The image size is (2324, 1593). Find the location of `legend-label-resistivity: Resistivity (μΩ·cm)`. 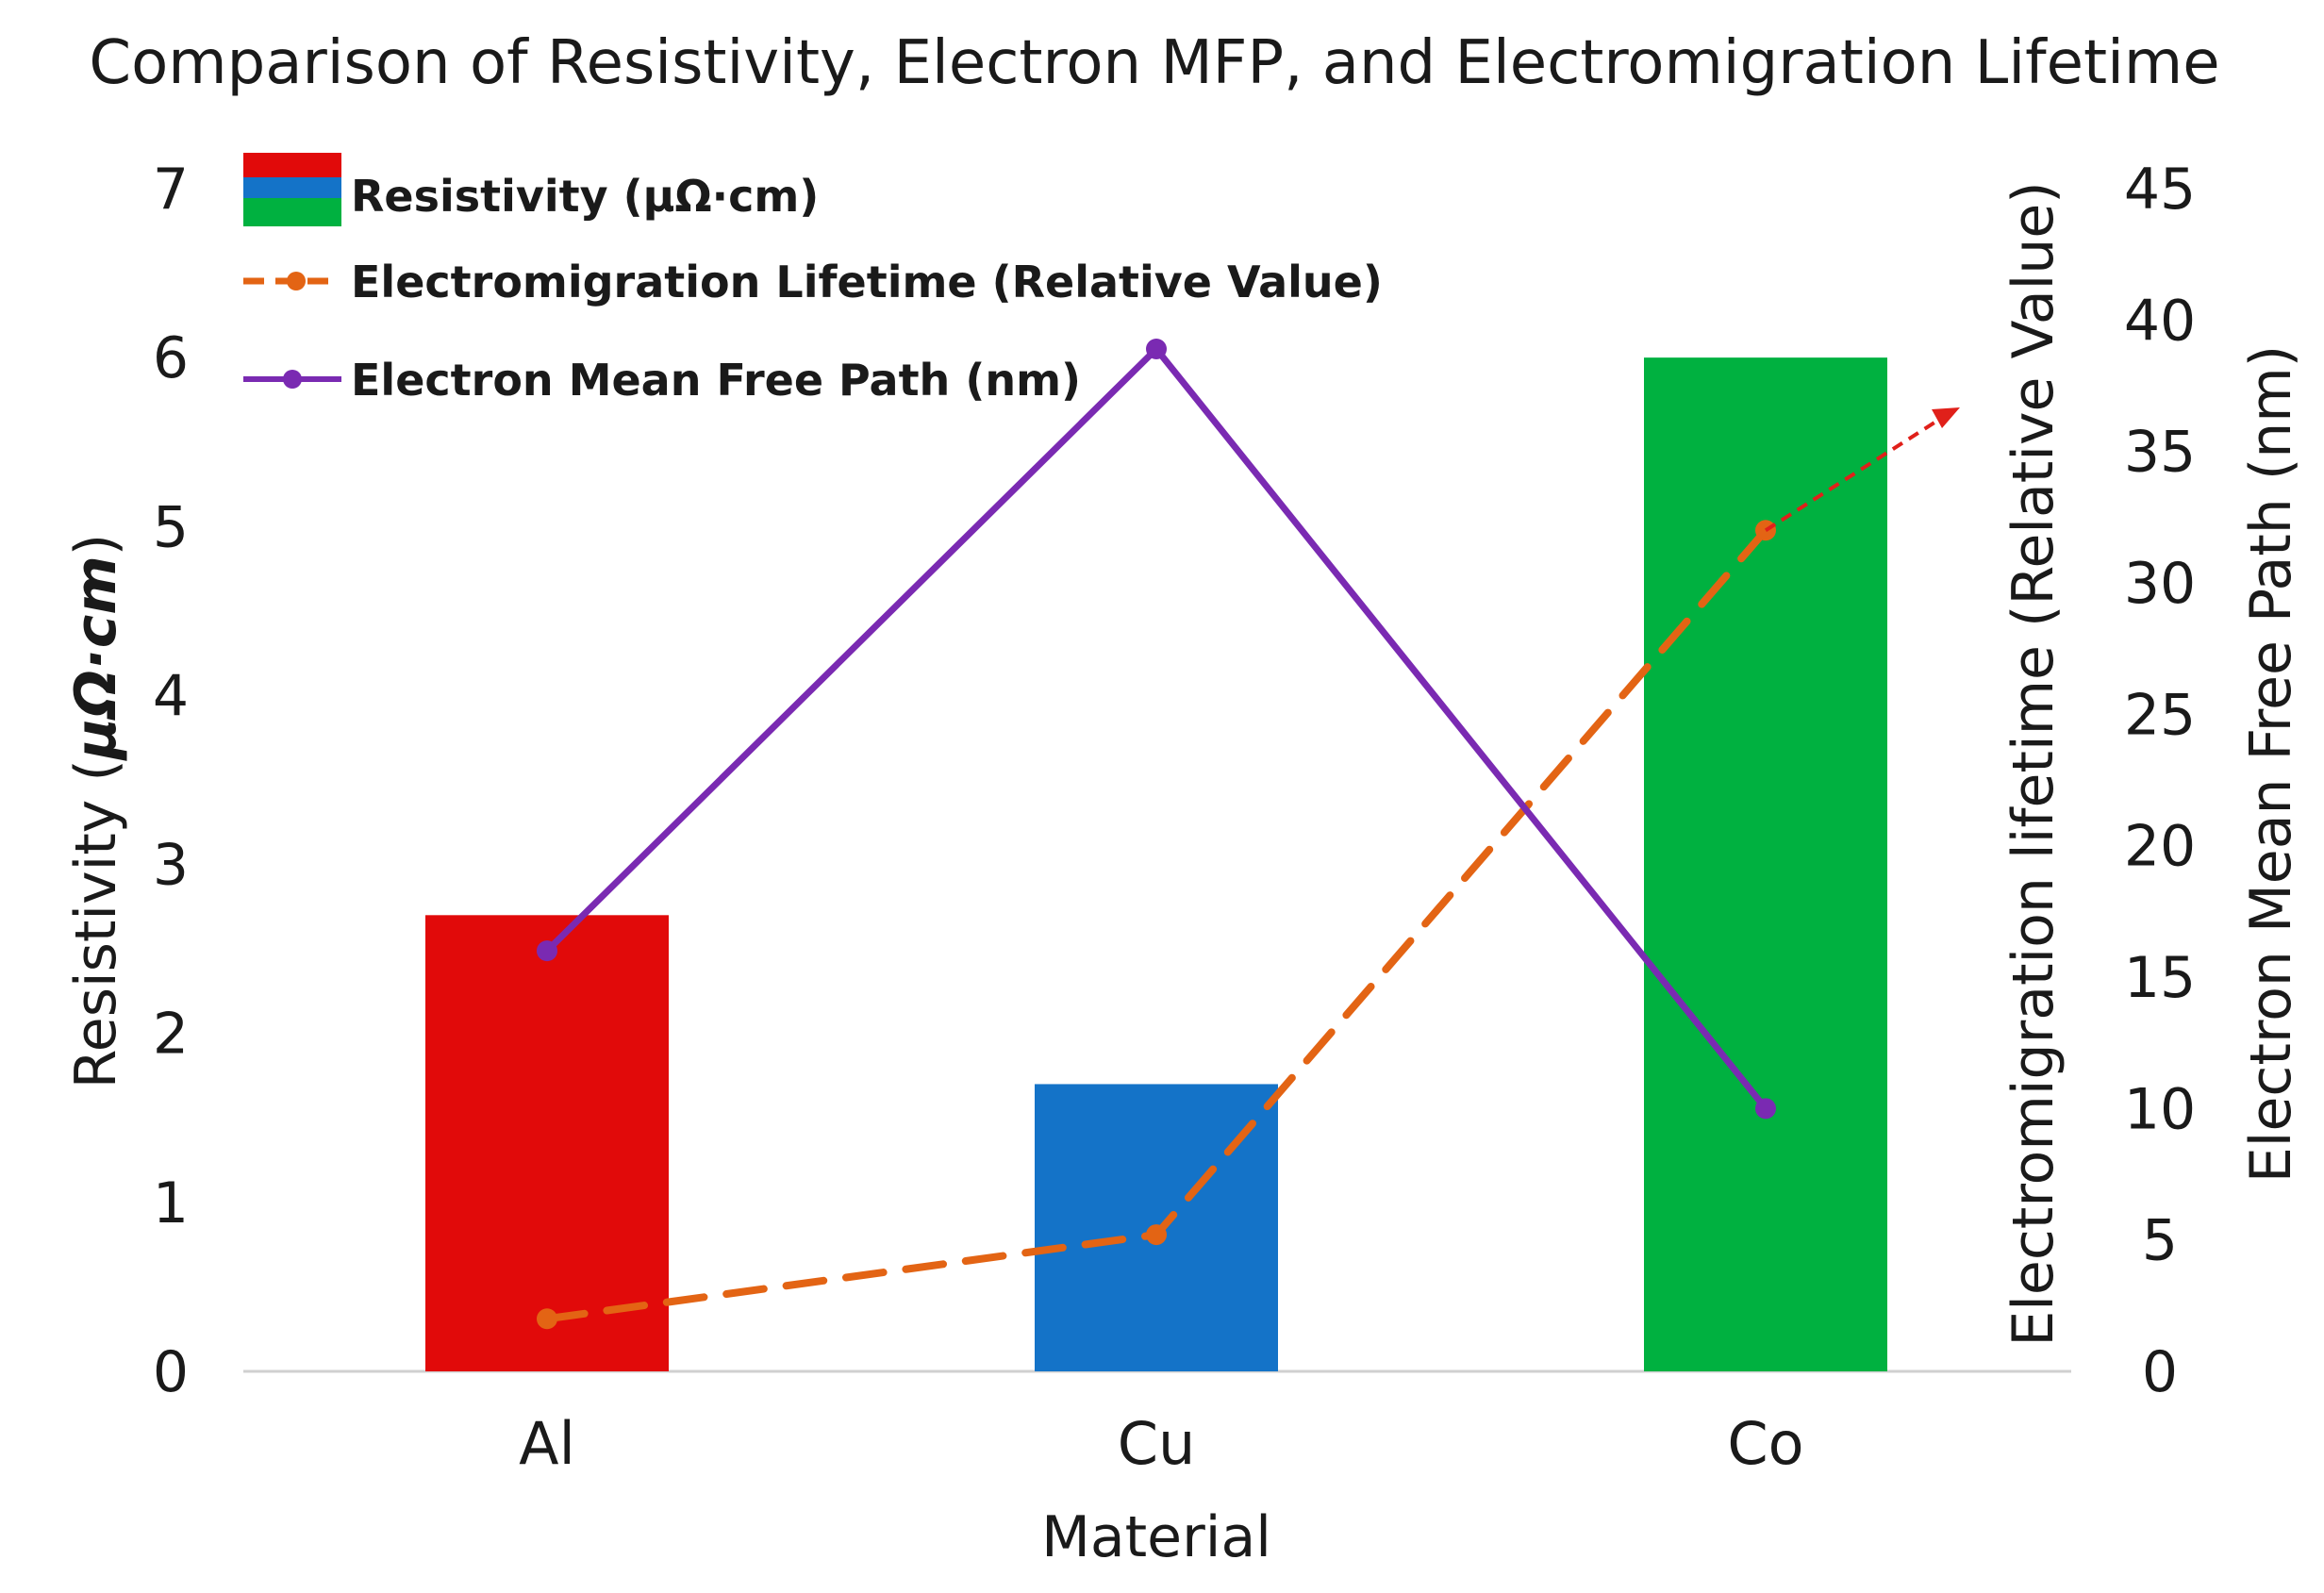

legend-label-resistivity: Resistivity (μΩ·cm) is located at coordinates (585, 196).